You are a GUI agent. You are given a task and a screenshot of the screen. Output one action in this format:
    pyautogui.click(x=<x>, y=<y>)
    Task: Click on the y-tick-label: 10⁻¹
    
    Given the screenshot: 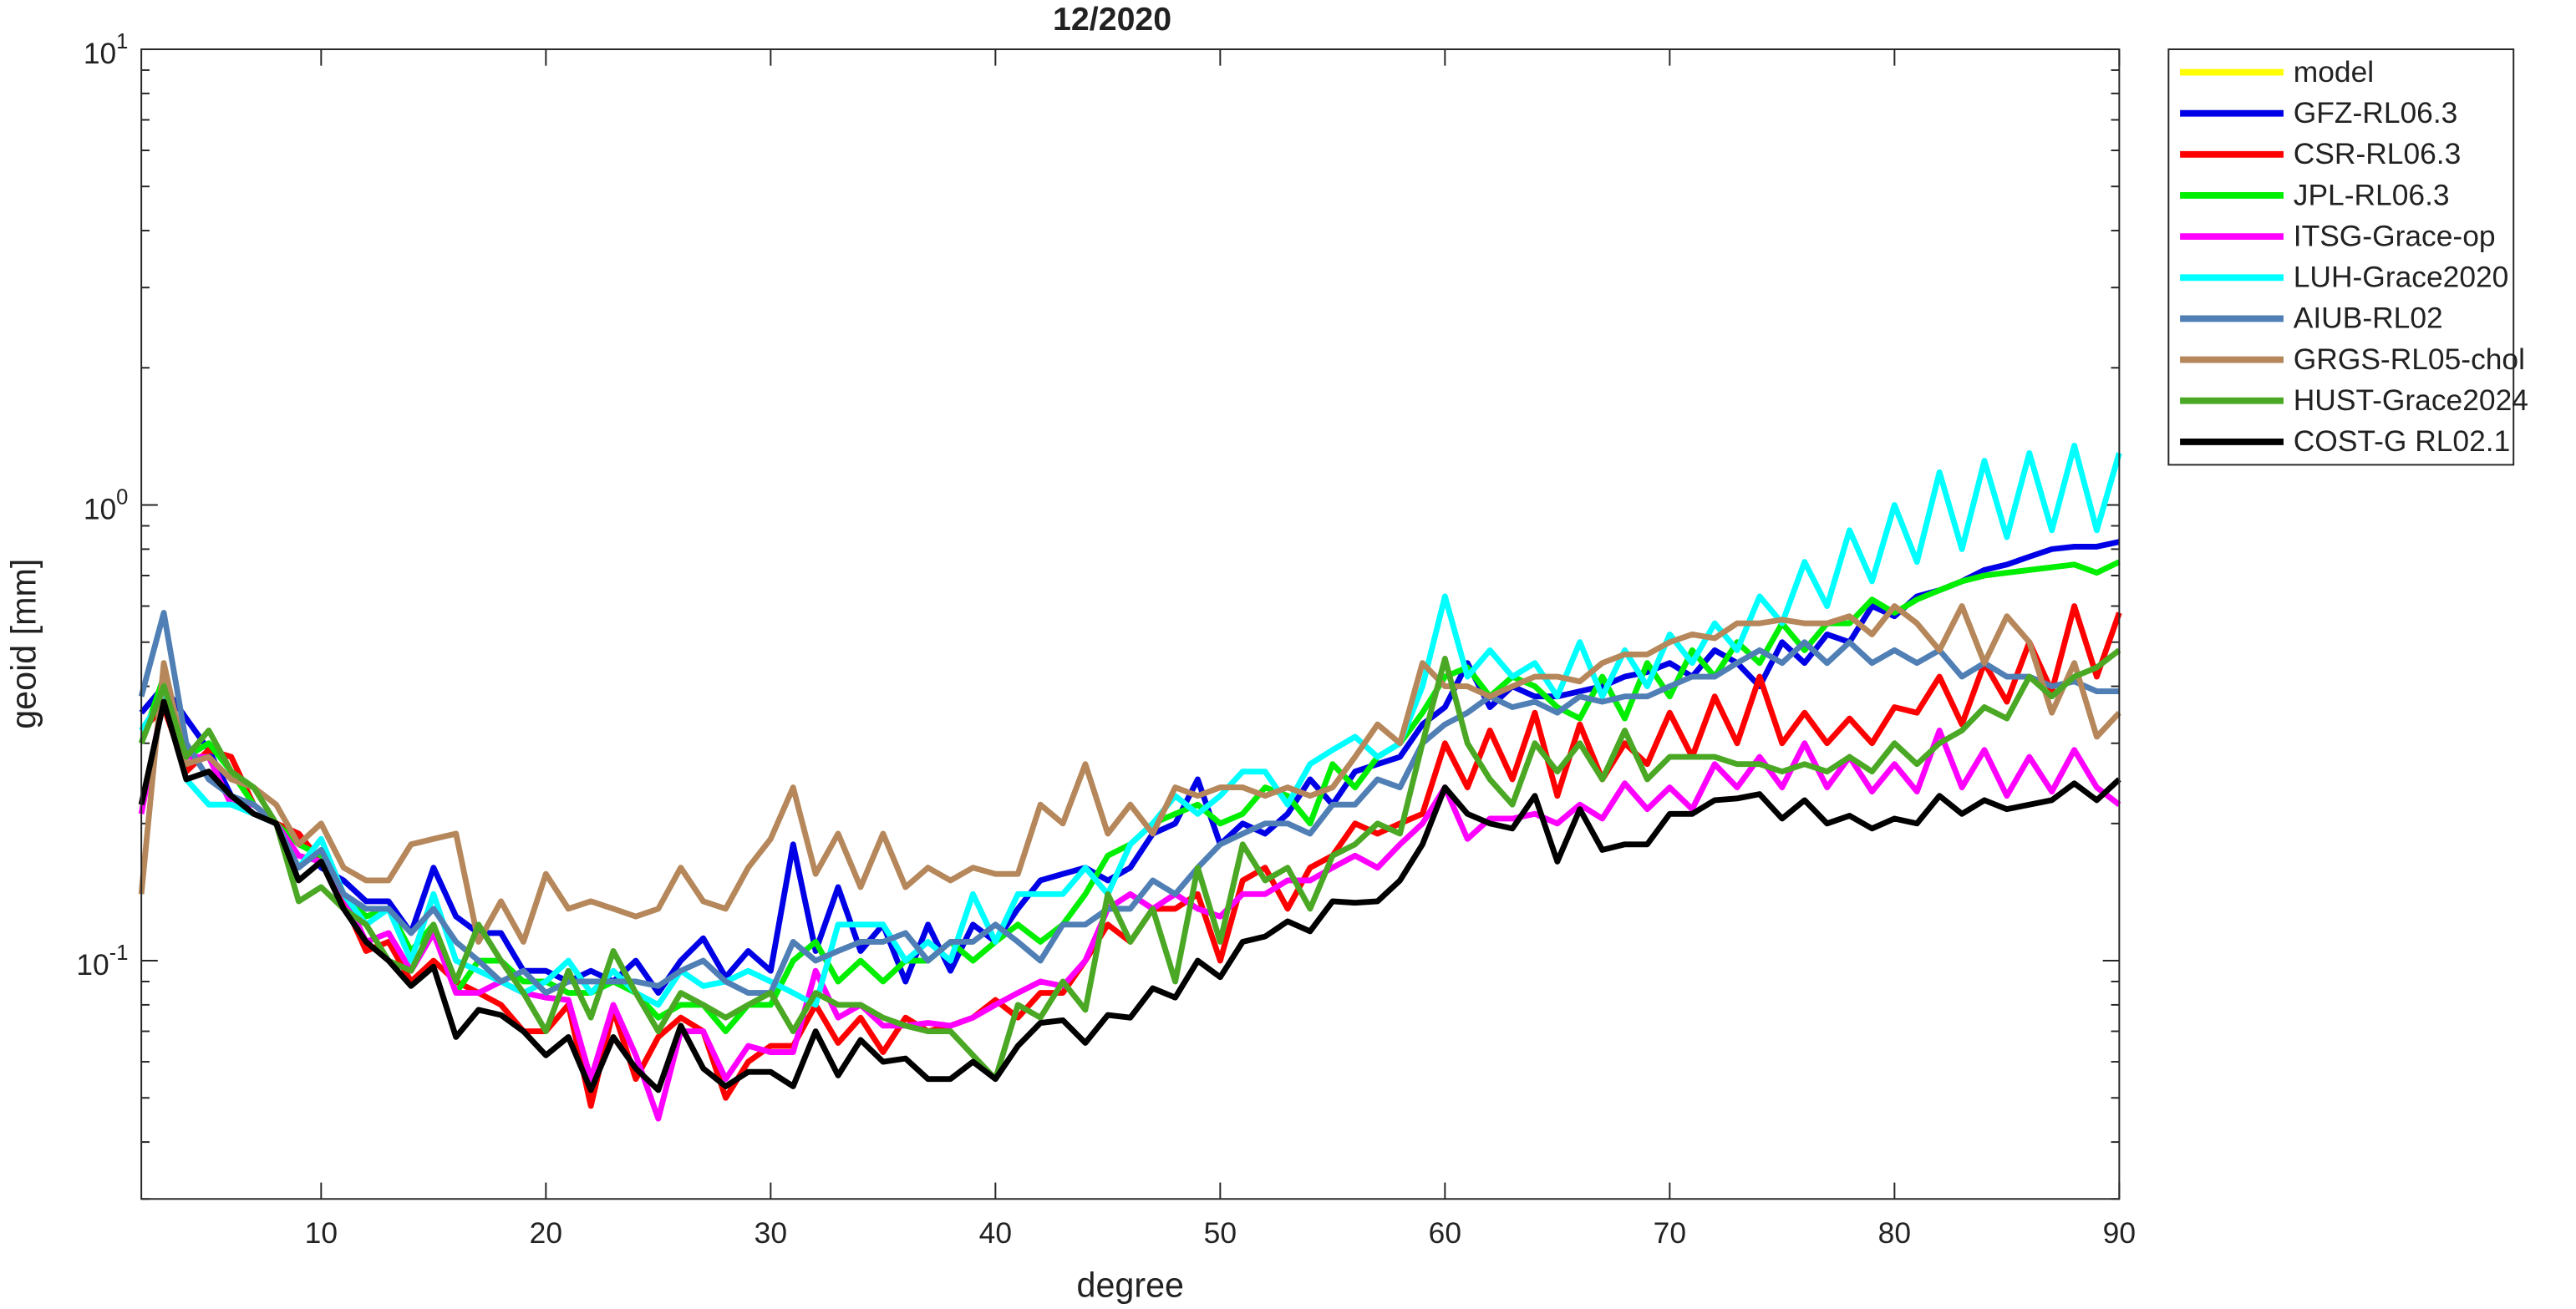 What is the action you would take?
    pyautogui.click(x=102, y=961)
    